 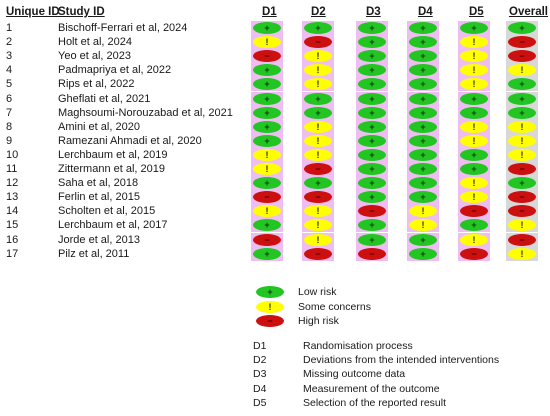 I want to click on table-row: 15 Lerchbaum et al, 2017 +! +! +!, so click(x=275, y=225).